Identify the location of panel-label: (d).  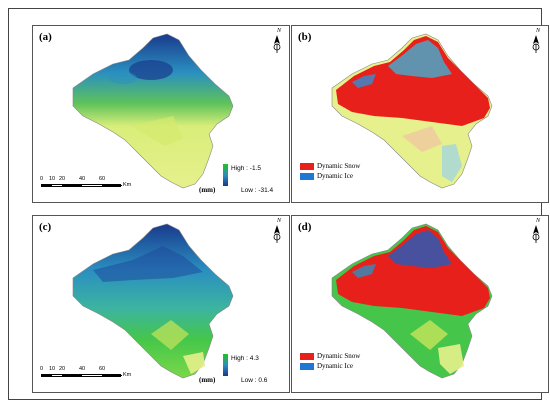
(305, 227).